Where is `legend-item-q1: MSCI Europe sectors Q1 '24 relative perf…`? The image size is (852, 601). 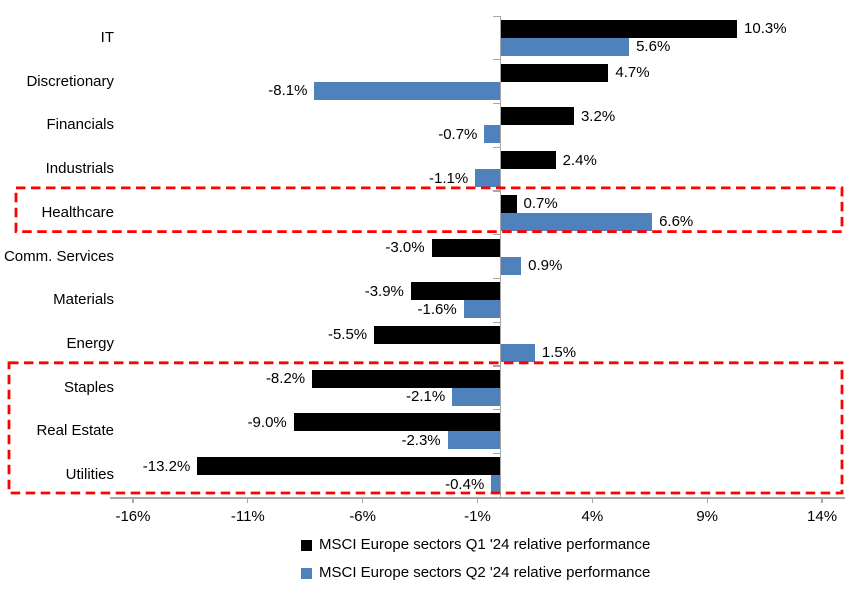 legend-item-q1: MSCI Europe sectors Q1 '24 relative perf… is located at coordinates (475, 545).